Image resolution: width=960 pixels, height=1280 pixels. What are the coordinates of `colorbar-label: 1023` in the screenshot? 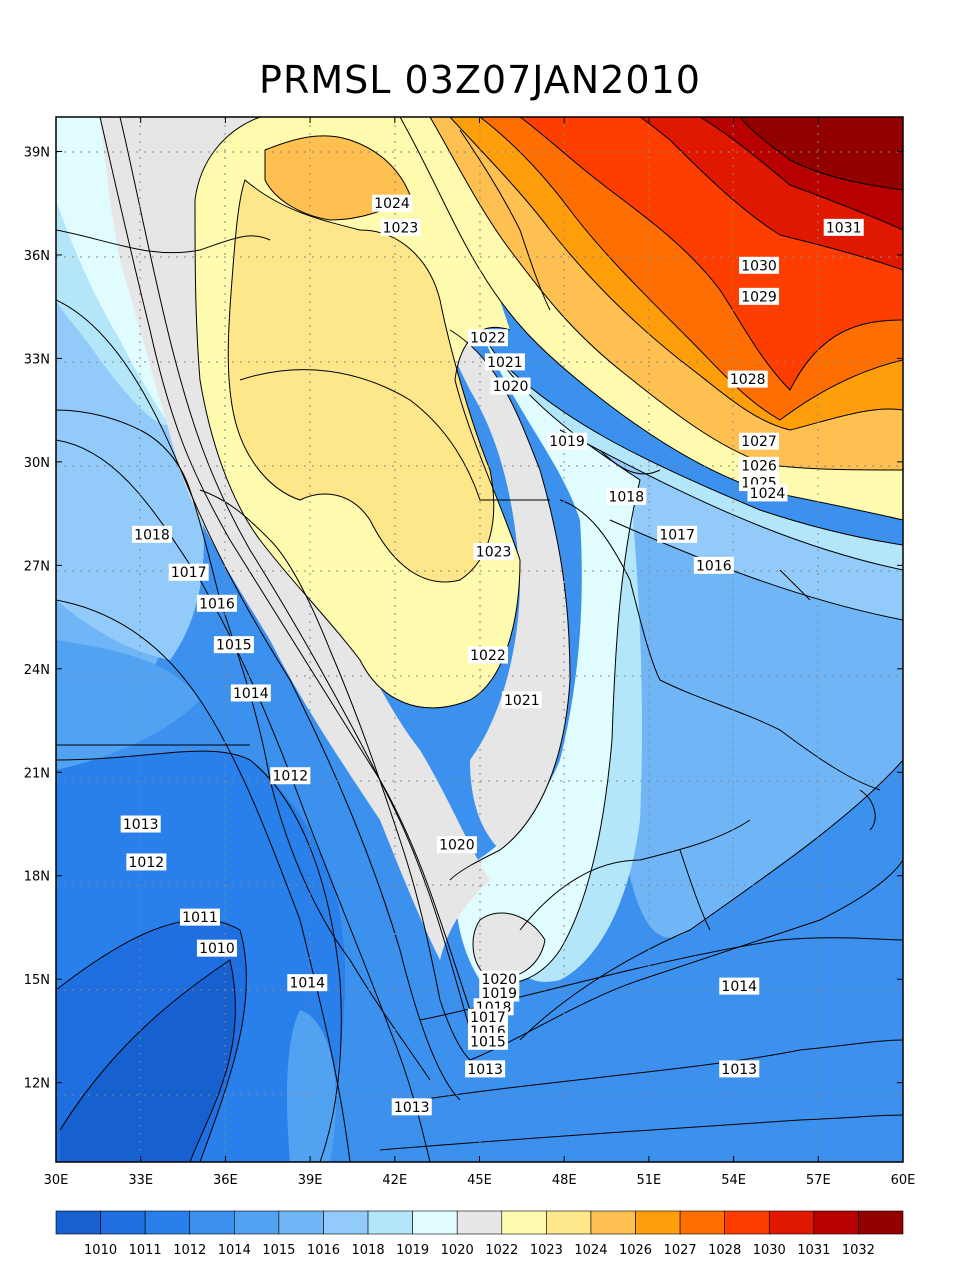 It's located at (546, 1250).